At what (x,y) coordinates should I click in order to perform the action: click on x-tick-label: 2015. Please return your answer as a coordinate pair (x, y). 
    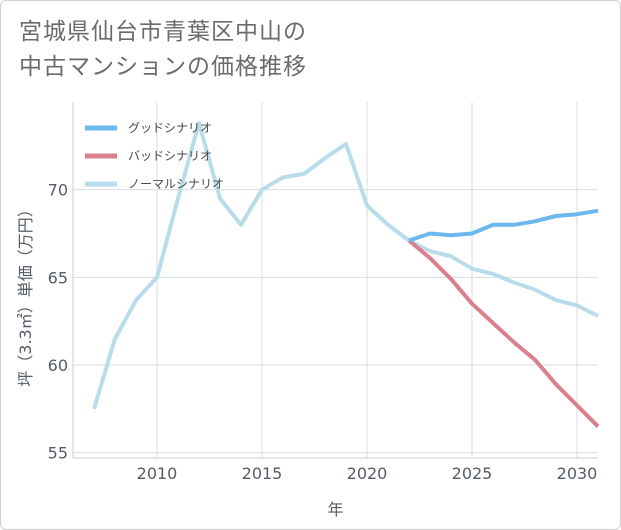
    Looking at the image, I should click on (262, 473).